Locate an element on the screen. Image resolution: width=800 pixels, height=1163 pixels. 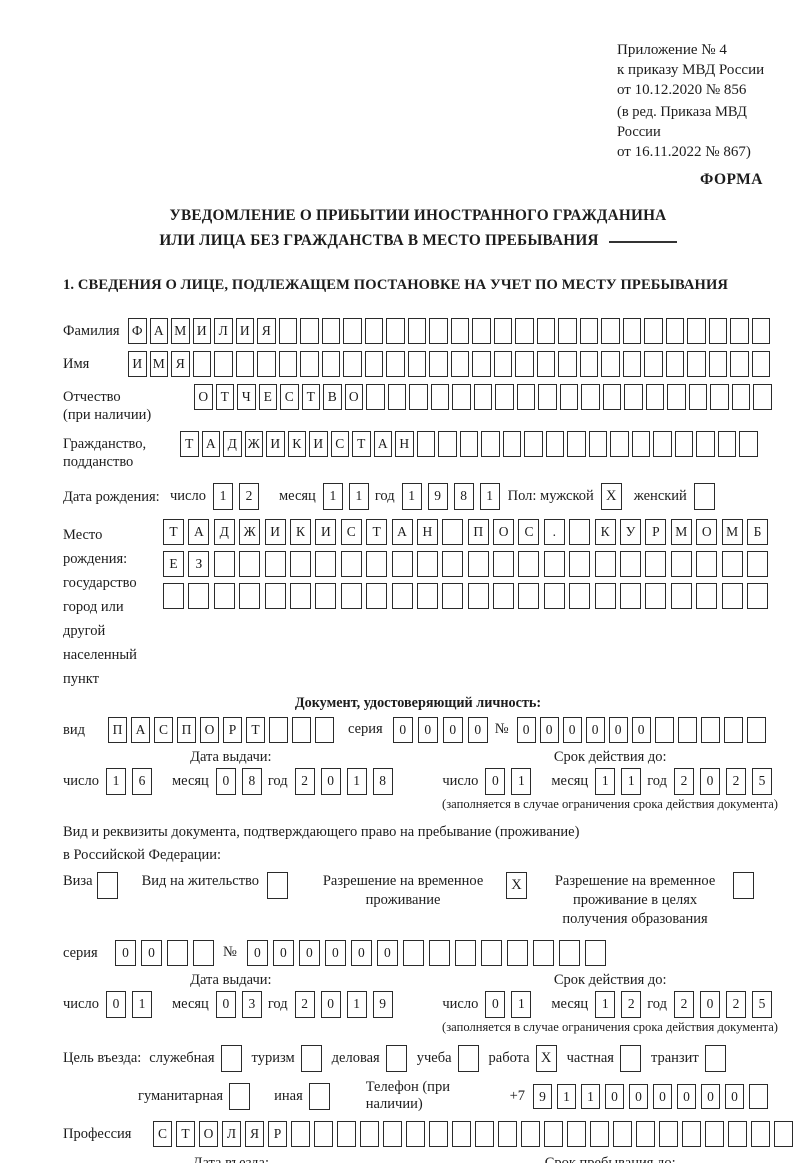
char-cell: Ч is located at coordinates (246, 397).